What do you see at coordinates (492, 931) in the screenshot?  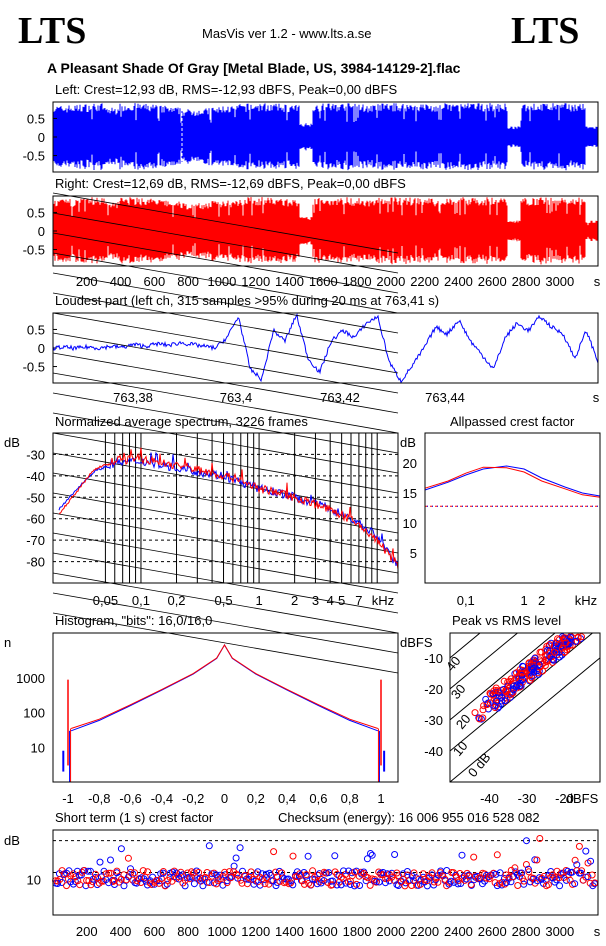 I see `x-tick-label: 2600` at bounding box center [492, 931].